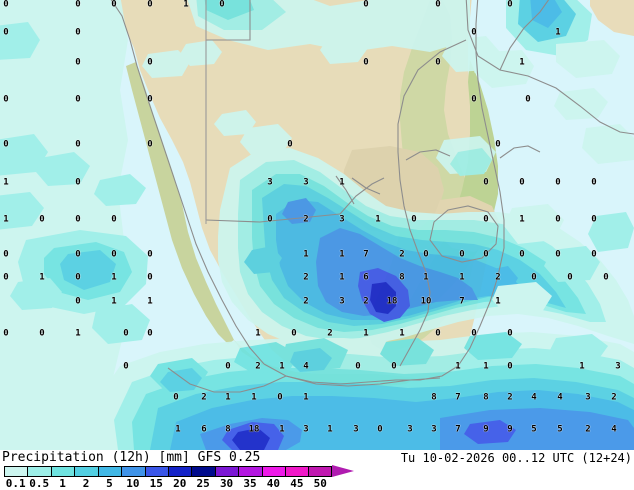  I want to click on grid-value: 9, so click(510, 429).